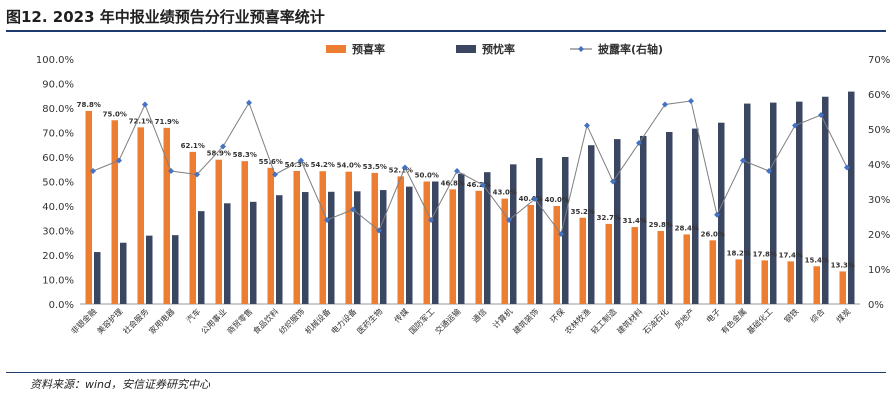 The image size is (892, 414). Describe the element at coordinates (687, 228) in the screenshot. I see `bar-data-label: 28.4%` at that location.